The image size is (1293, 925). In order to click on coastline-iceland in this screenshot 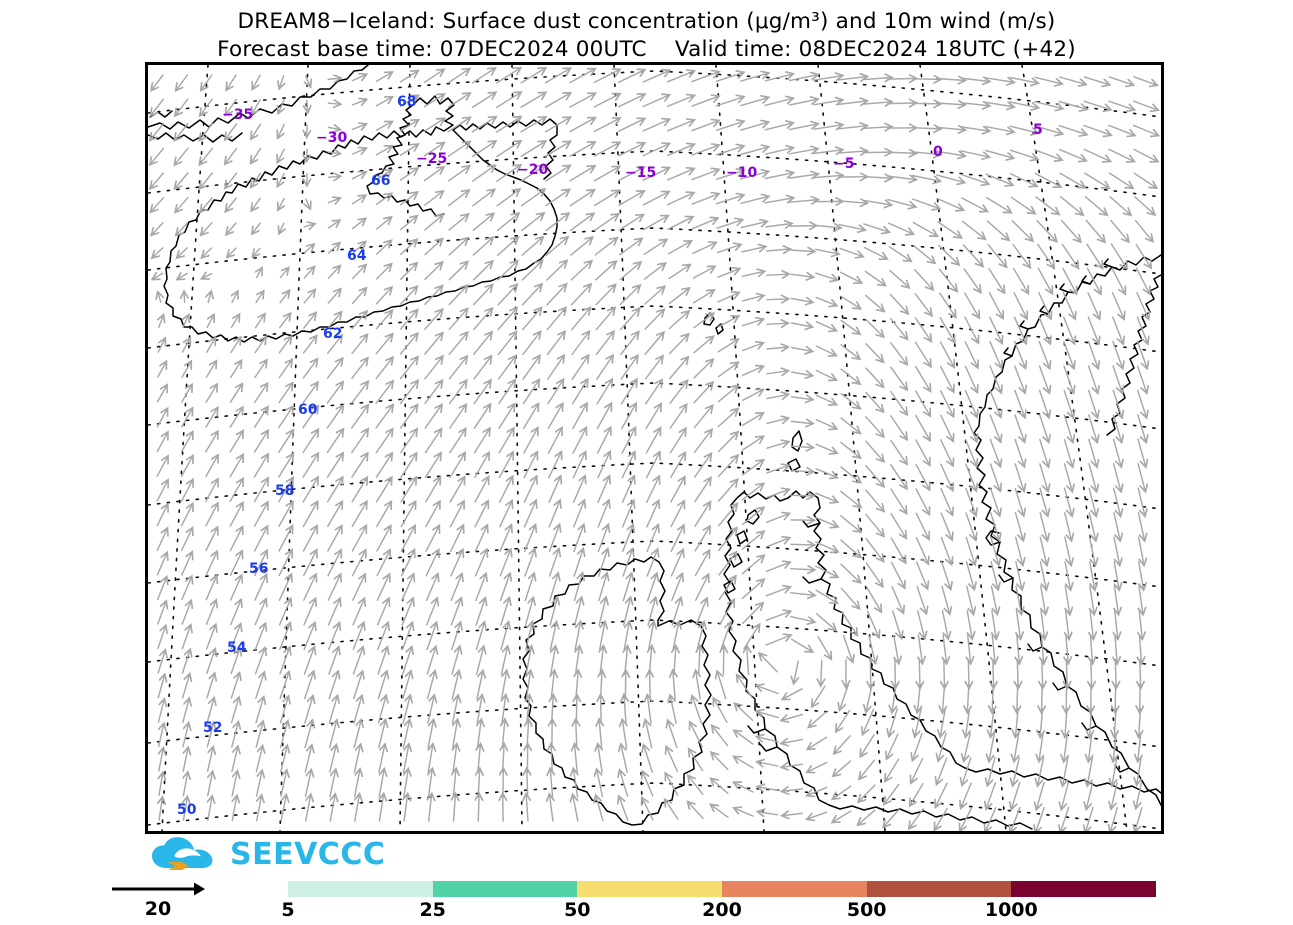, I will do `click(360, 219)`.